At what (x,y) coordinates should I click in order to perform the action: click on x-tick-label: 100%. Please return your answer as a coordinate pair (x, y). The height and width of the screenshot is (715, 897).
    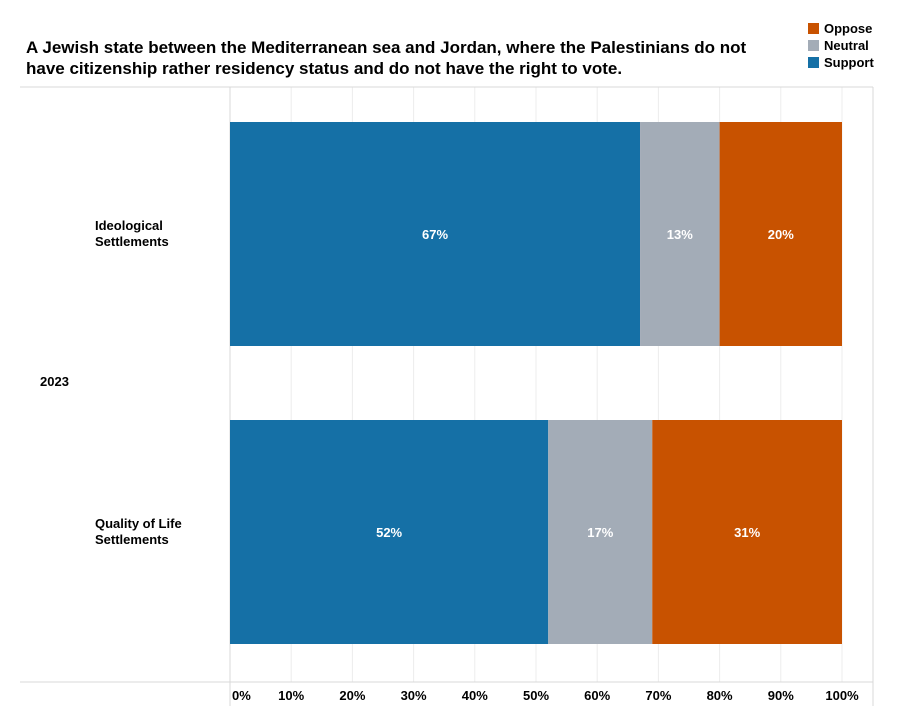
    Looking at the image, I should click on (842, 695).